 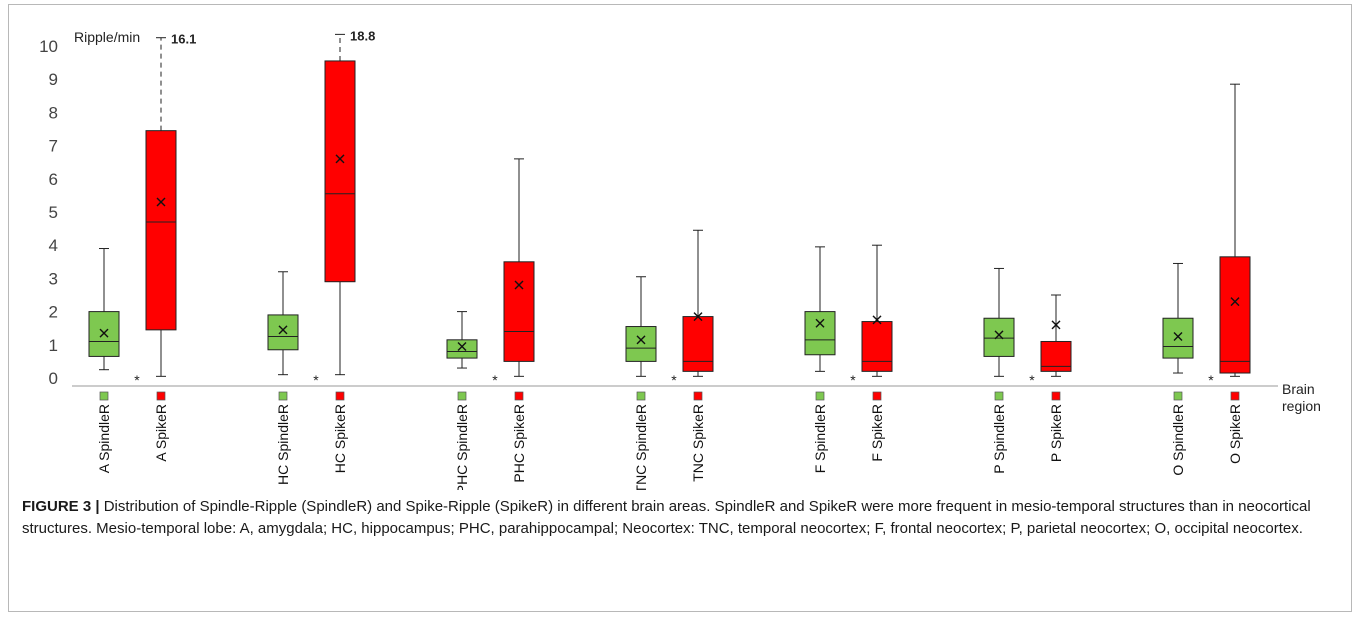 I want to click on y-axis-ticks: 0 1 2 3 4 5 6 7 8 9 10, so click(x=48, y=212).